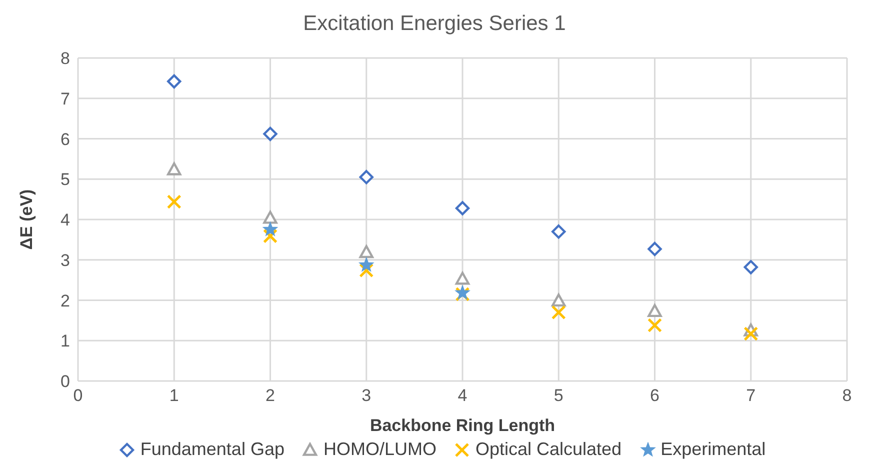  What do you see at coordinates (751, 396) in the screenshot?
I see `x-tick-label: 7` at bounding box center [751, 396].